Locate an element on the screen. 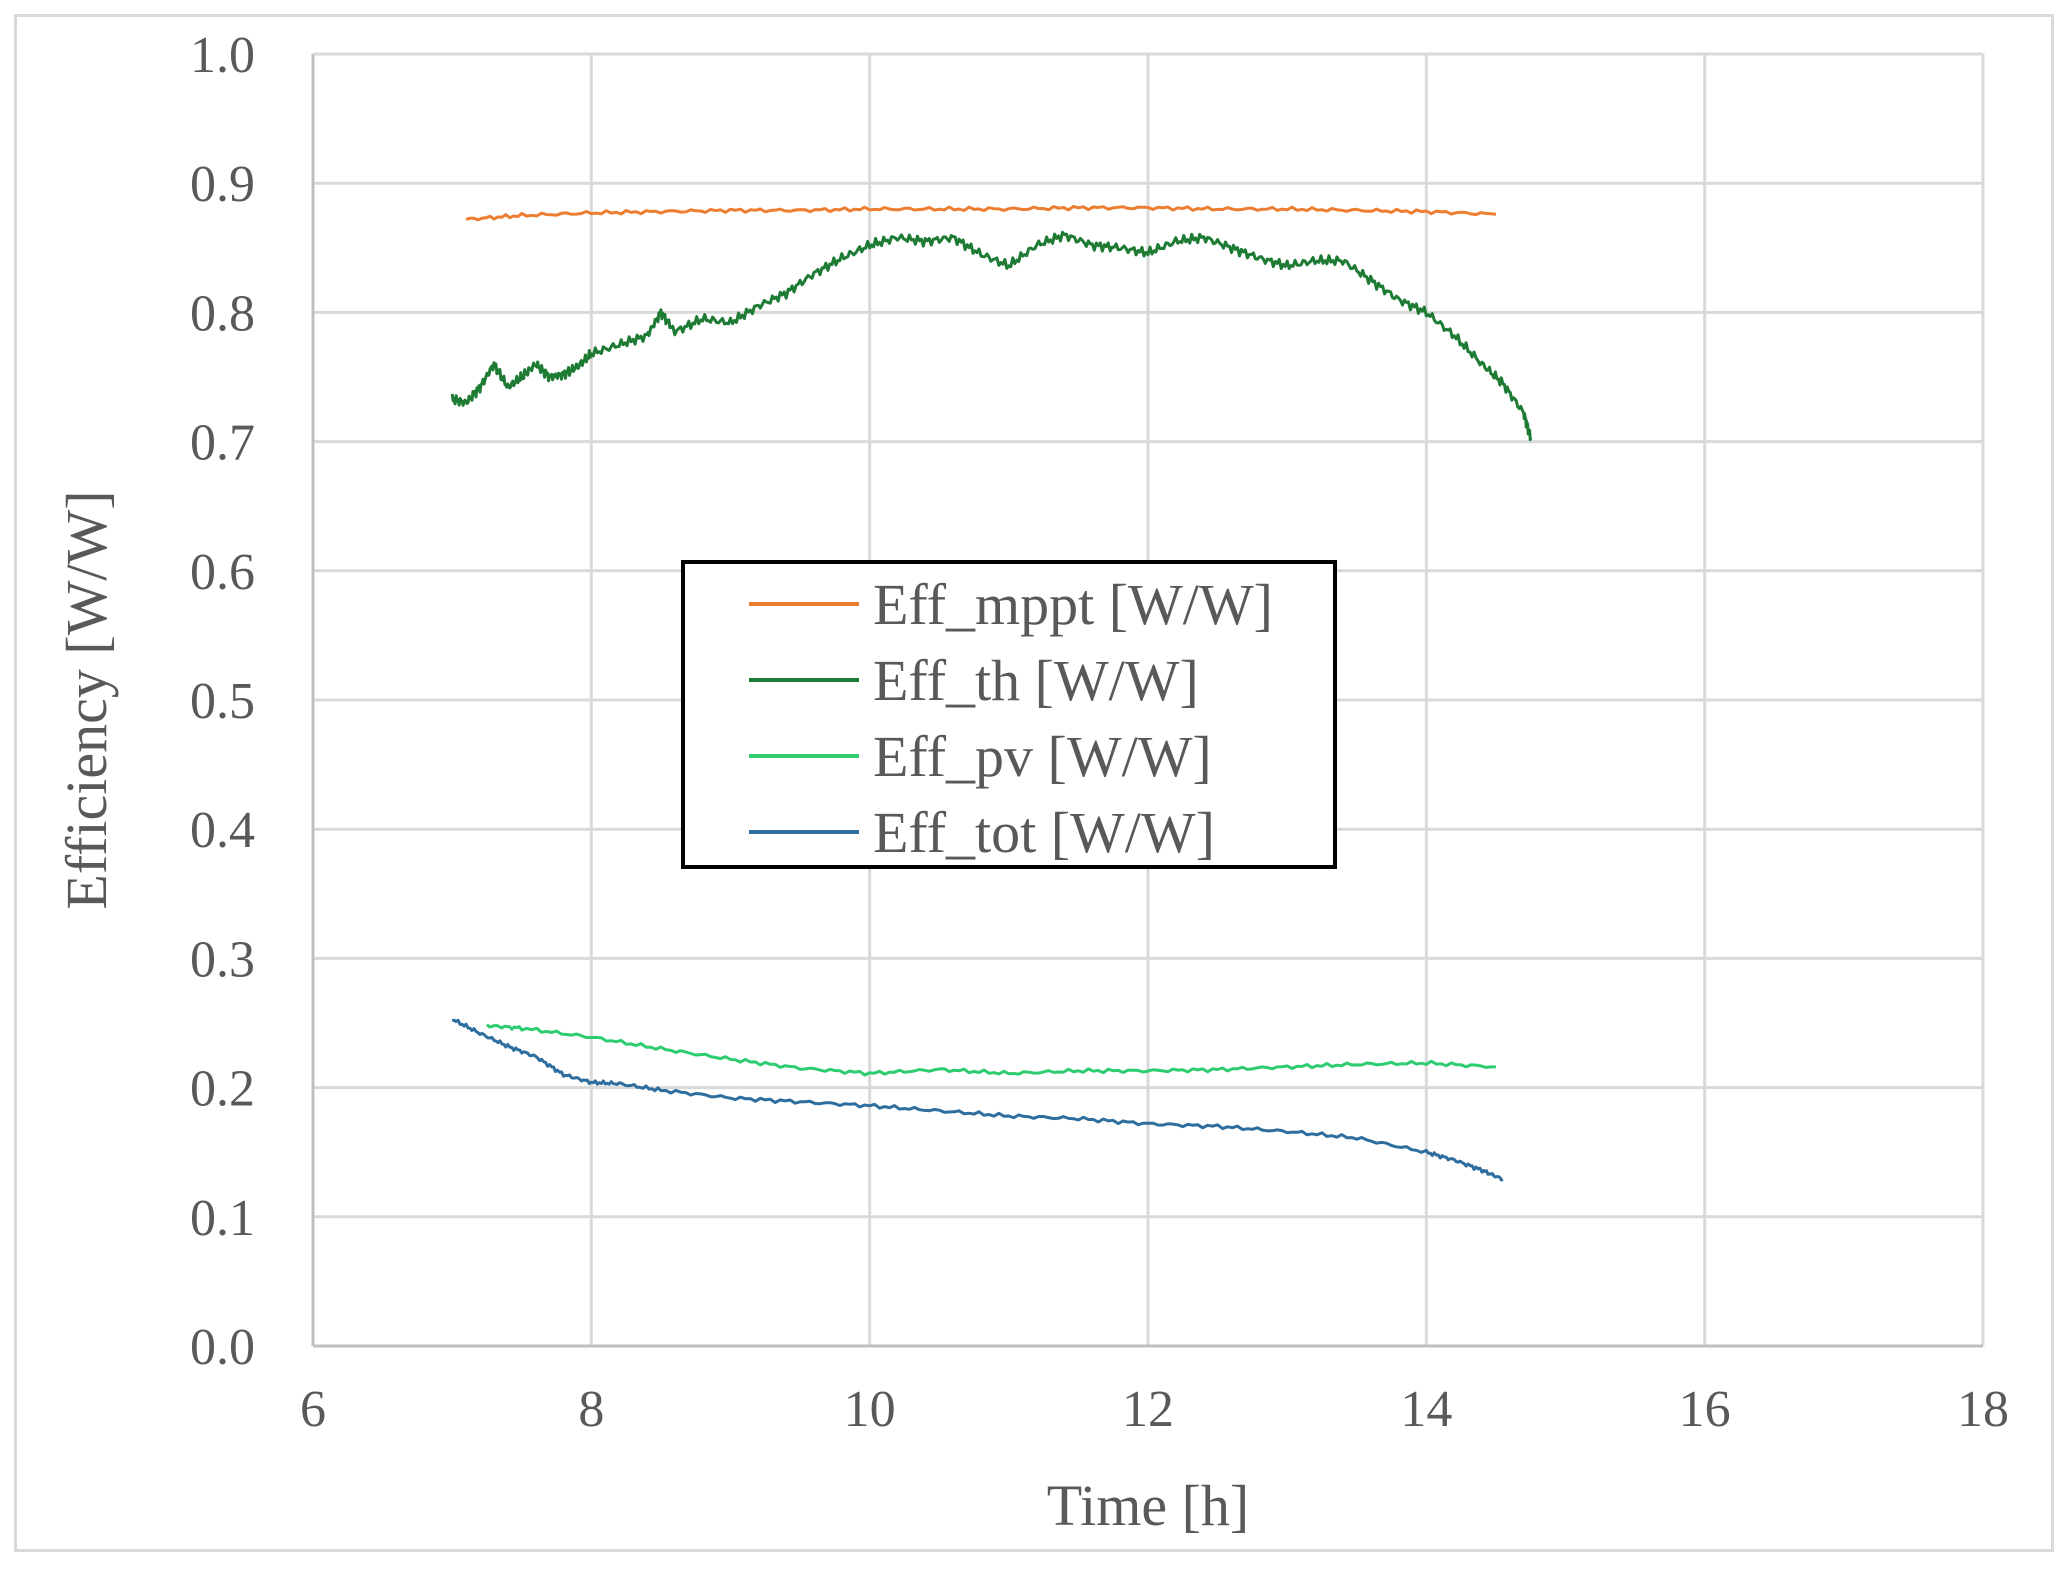 This screenshot has height=1572, width=2070. x-tick-label: 18 is located at coordinates (1983, 1409).